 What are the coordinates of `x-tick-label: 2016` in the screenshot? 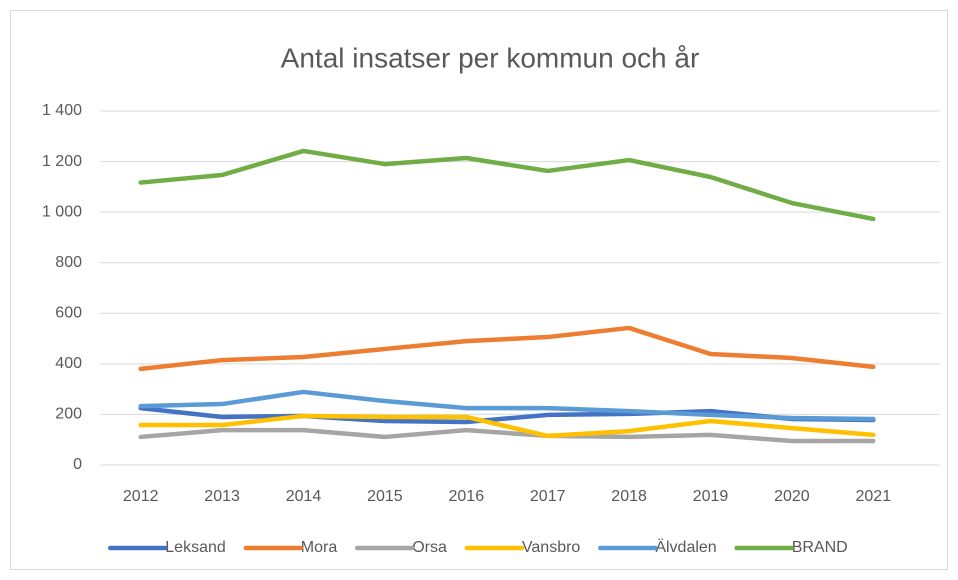 It's located at (467, 496).